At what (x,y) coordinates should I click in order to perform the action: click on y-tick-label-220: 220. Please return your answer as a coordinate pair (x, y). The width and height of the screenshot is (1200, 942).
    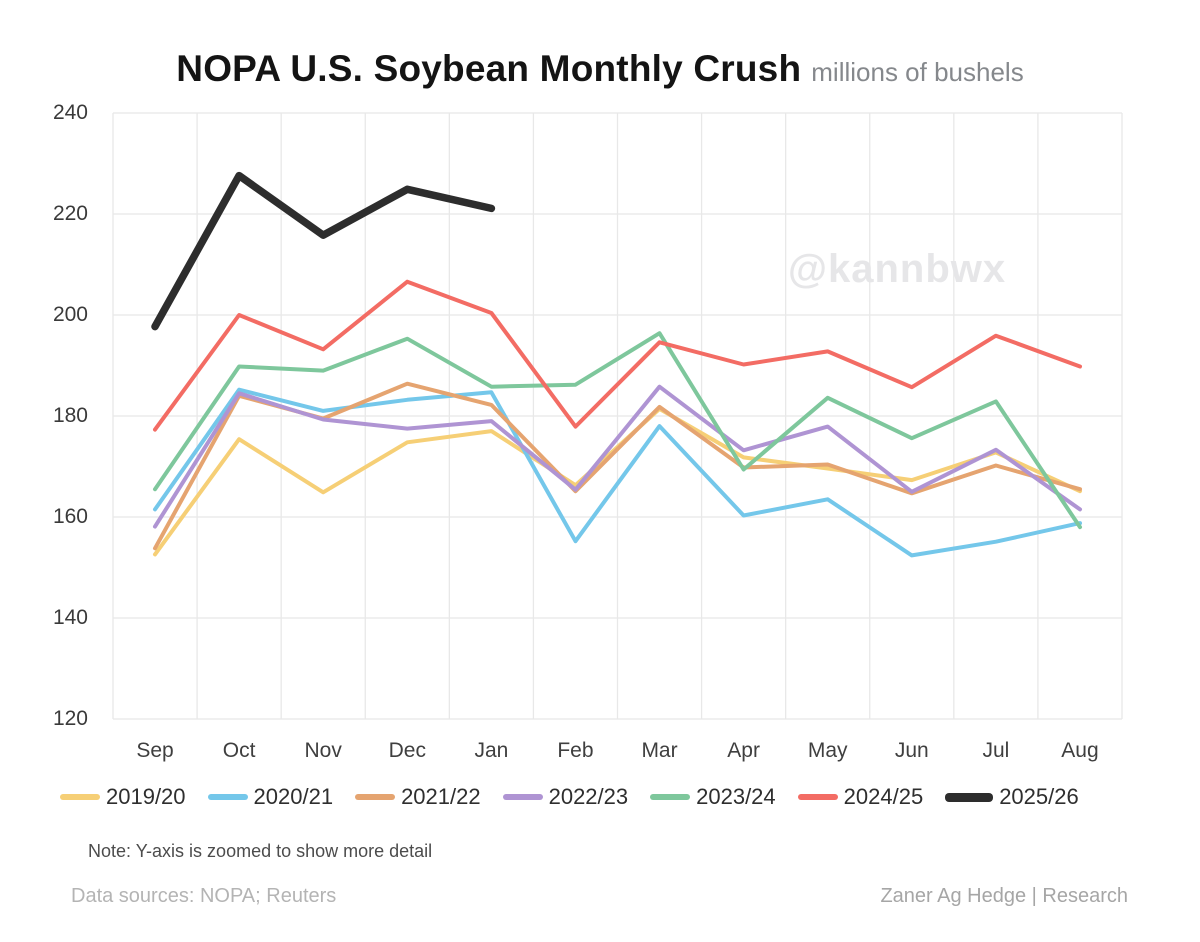
    Looking at the image, I should click on (70, 213).